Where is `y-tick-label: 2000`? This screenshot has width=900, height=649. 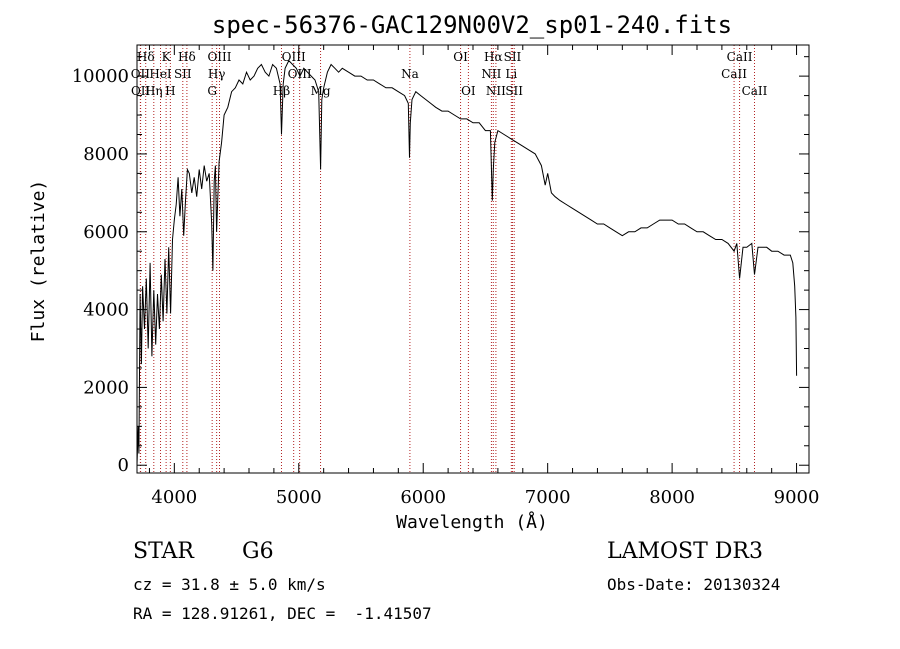
y-tick-label: 2000 is located at coordinates (106, 387).